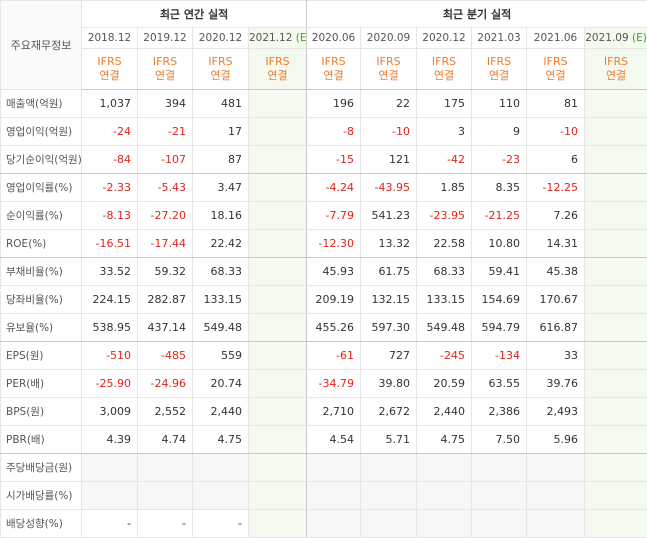 The height and width of the screenshot is (538, 647). Describe the element at coordinates (499, 160) in the screenshot. I see `value-cell: -23` at that location.